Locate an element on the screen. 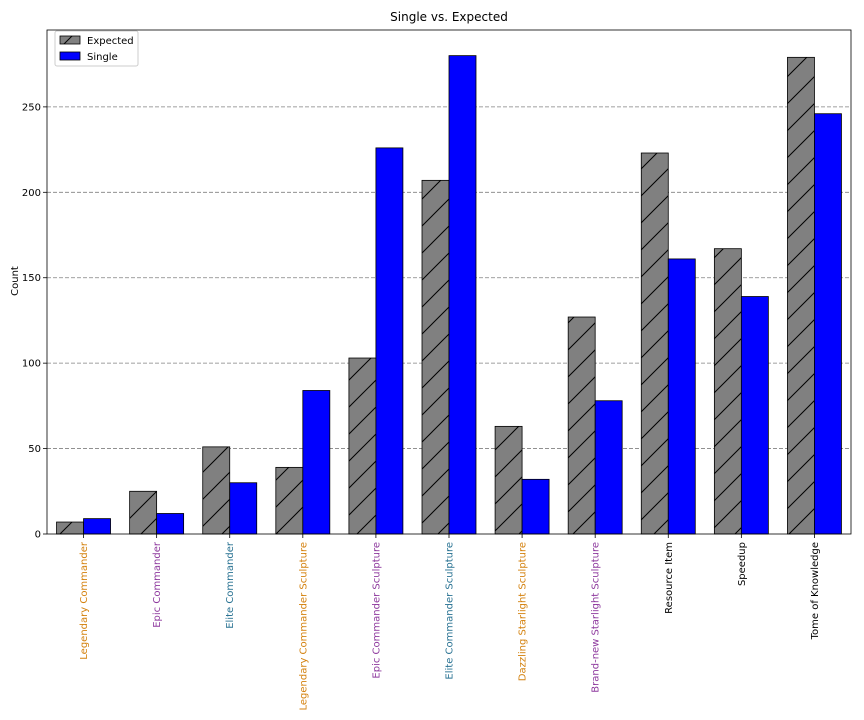 The height and width of the screenshot is (720, 864). chart-title: Single vs. Expected is located at coordinates (449, 17).